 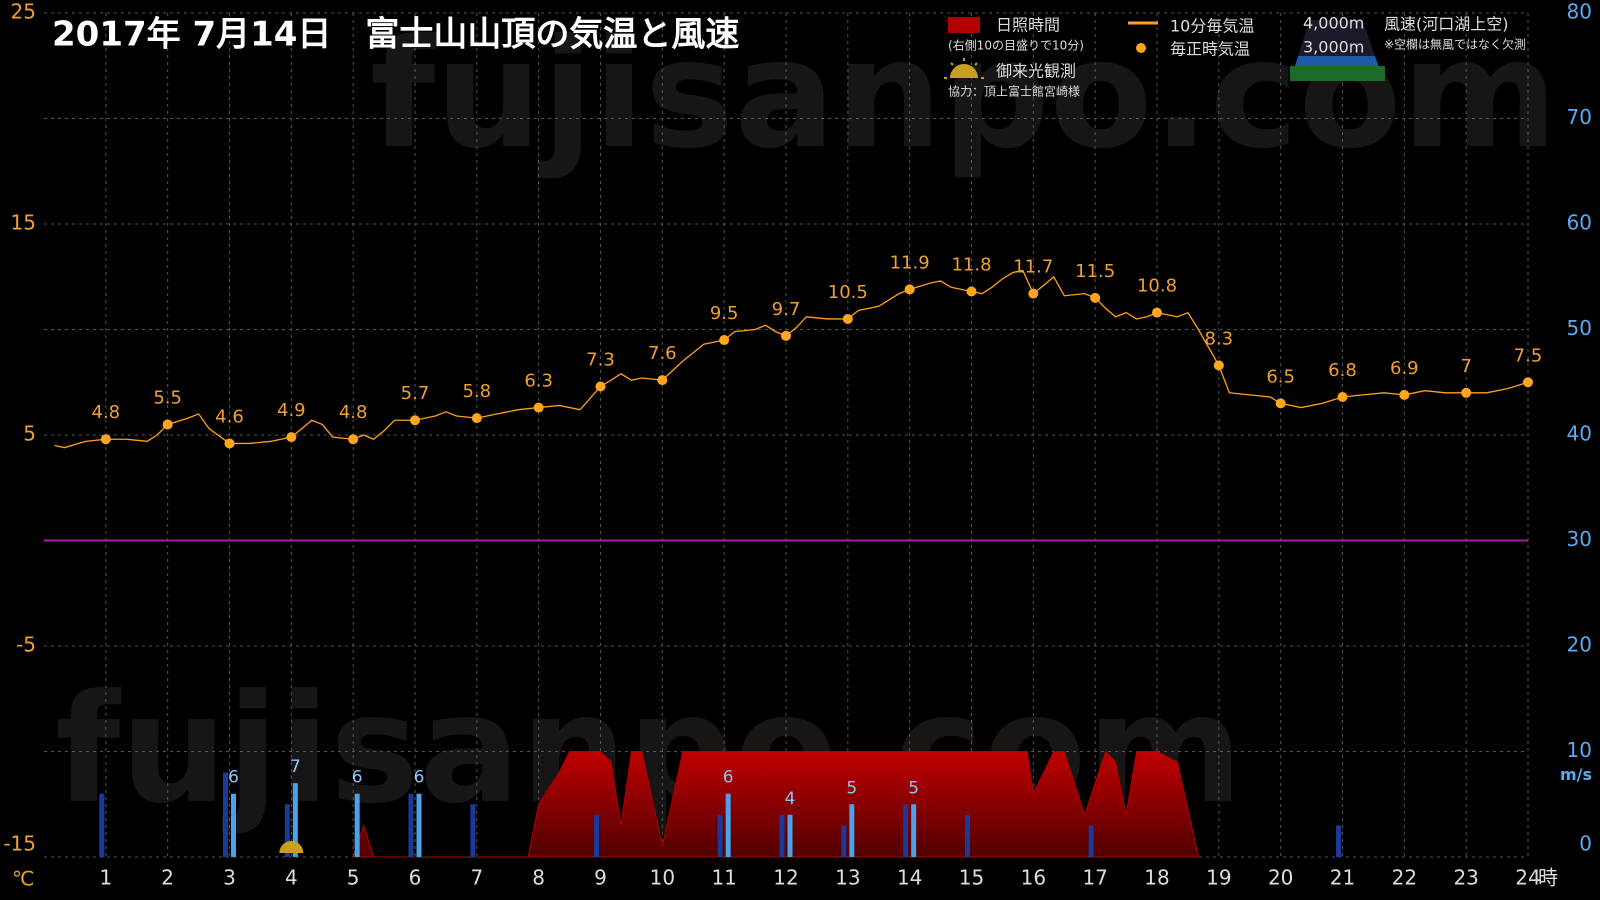 I want to click on temperature-value-label: 11.9, so click(x=910, y=262).